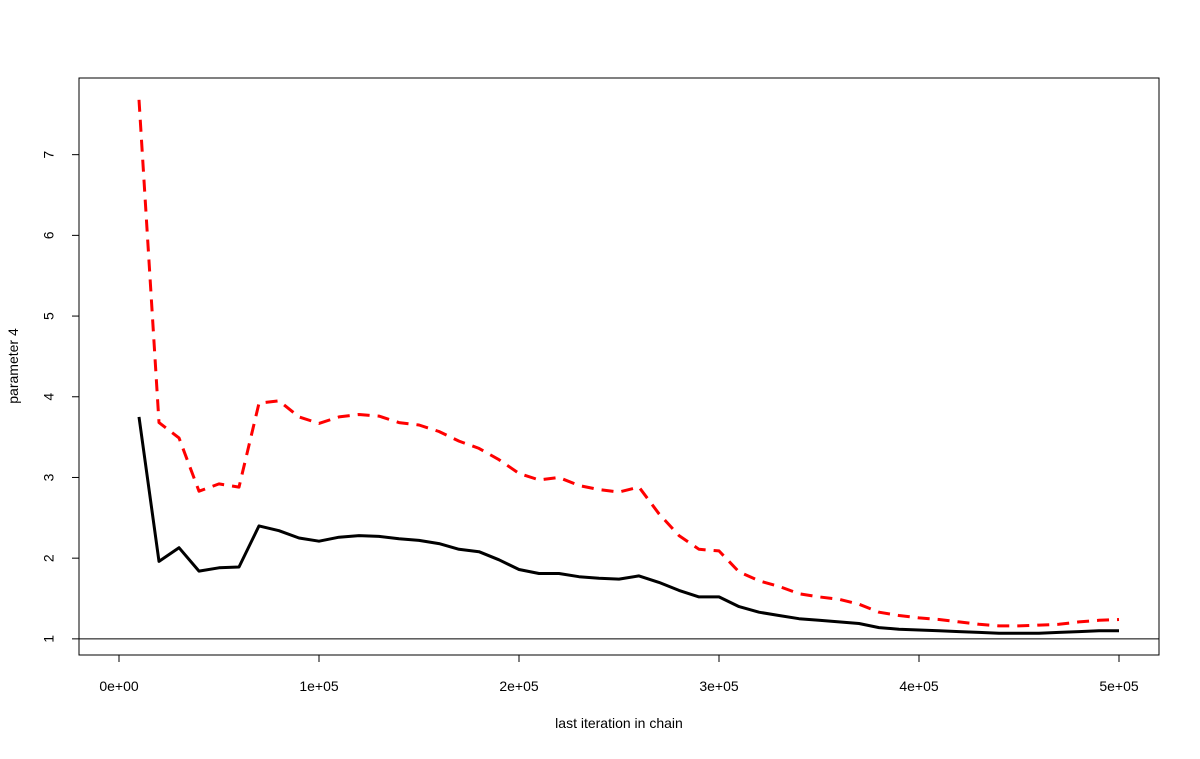 This screenshot has width=1200, height=759. Describe the element at coordinates (49, 155) in the screenshot. I see `y-tick-label: 7` at that location.